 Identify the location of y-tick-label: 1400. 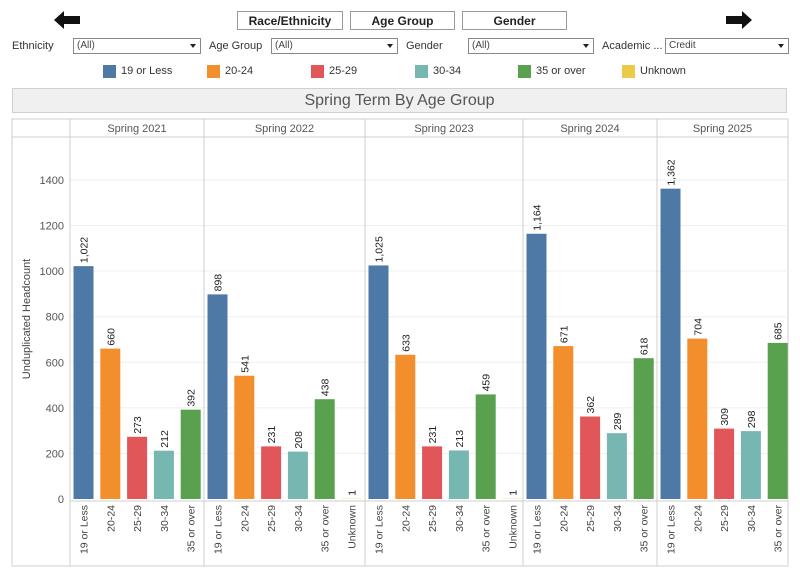
(52, 181).